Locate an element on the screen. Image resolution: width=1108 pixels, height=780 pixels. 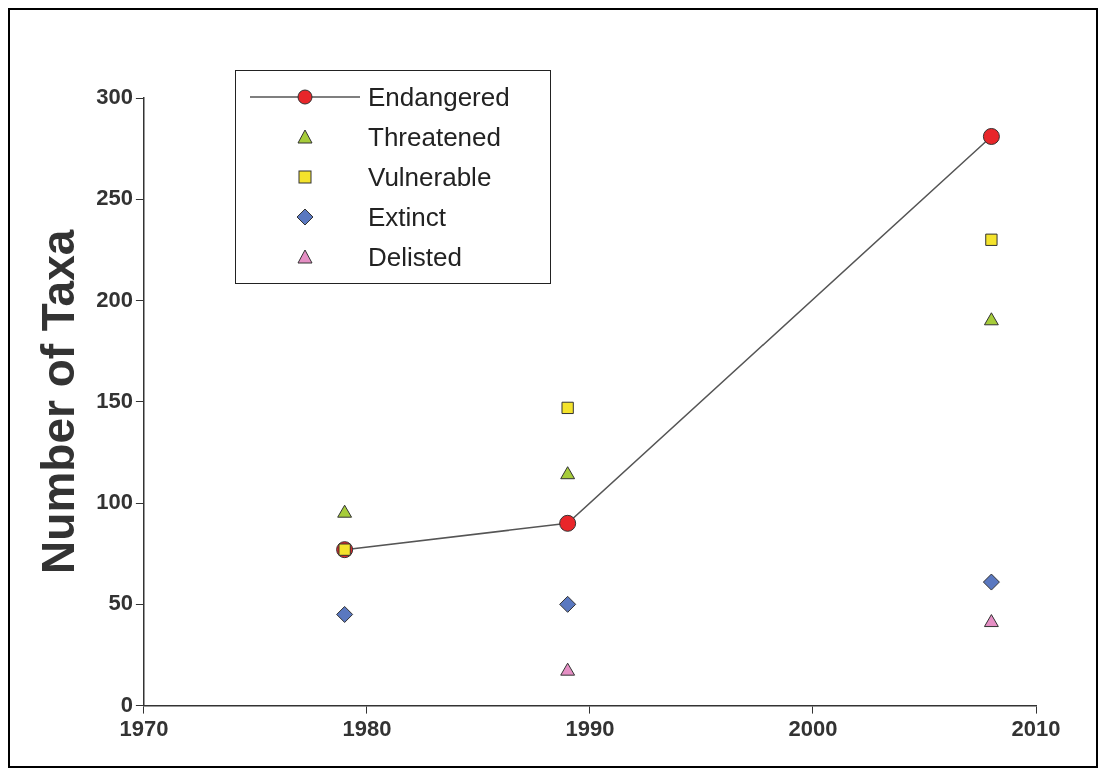
x-tick-label: 2000 is located at coordinates (813, 728).